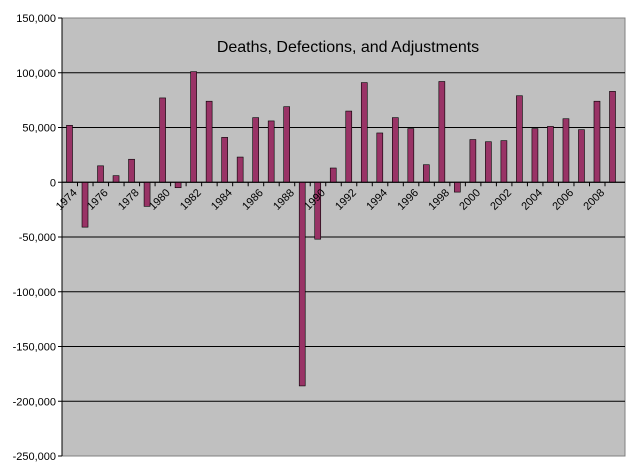  What do you see at coordinates (426, 173) in the screenshot?
I see `bar-1997` at bounding box center [426, 173].